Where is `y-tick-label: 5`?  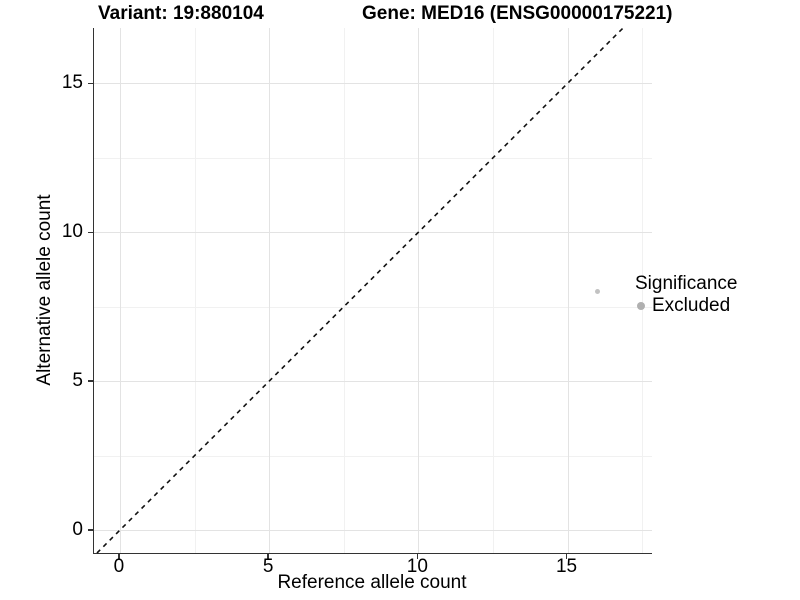 y-tick-label: 5 is located at coordinates (77, 381).